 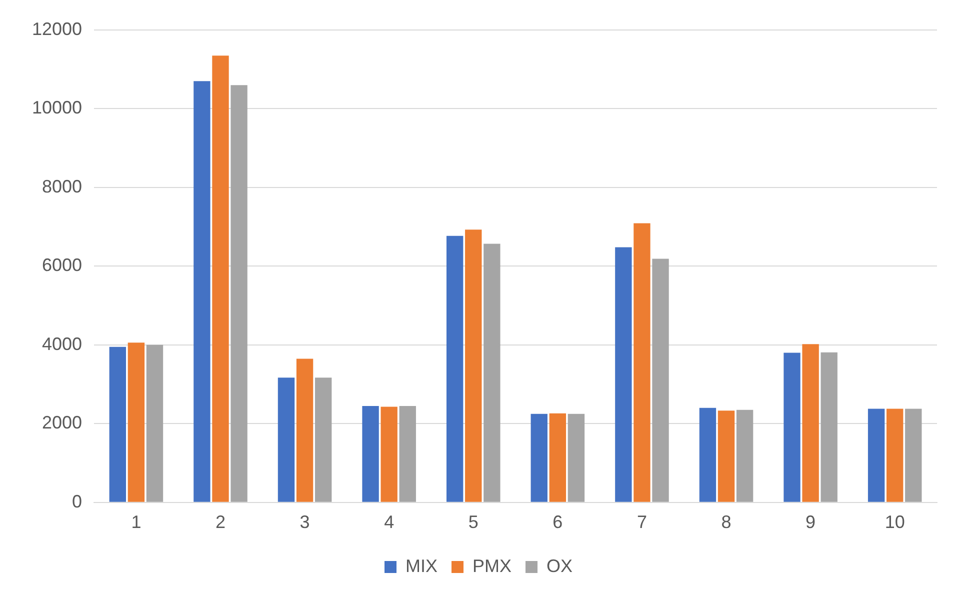 What do you see at coordinates (473, 522) in the screenshot?
I see `x-tick-label: 5` at bounding box center [473, 522].